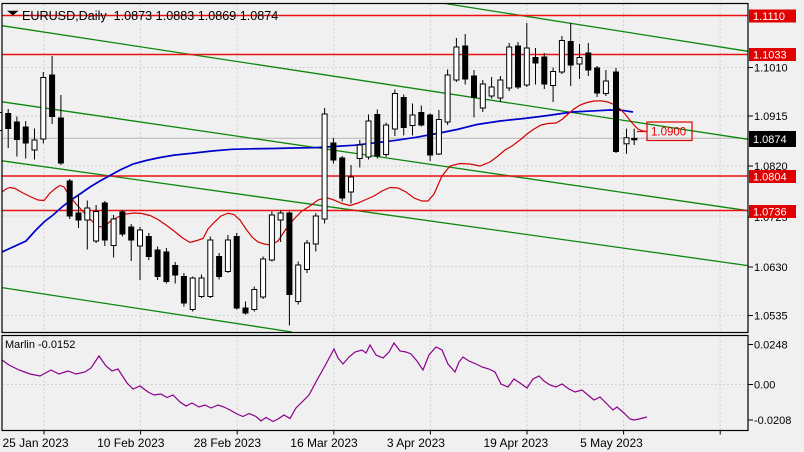 Image resolution: width=804 pixels, height=452 pixels. What do you see at coordinates (764, 385) in the screenshot?
I see `svg-text: 0.00` at bounding box center [764, 385].